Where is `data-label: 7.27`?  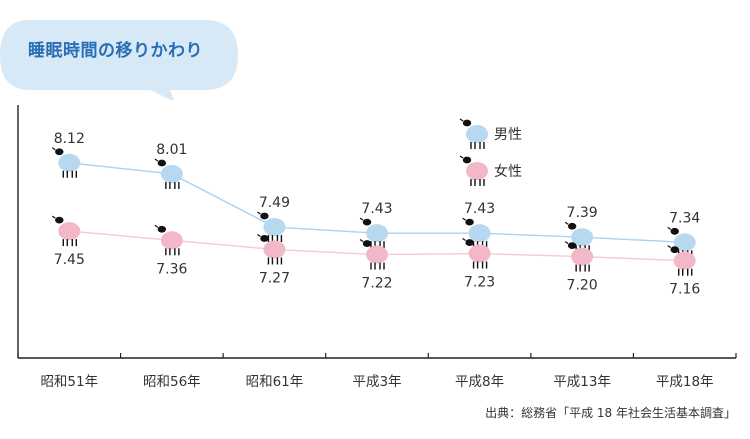 data-label: 7.27 is located at coordinates (274, 278).